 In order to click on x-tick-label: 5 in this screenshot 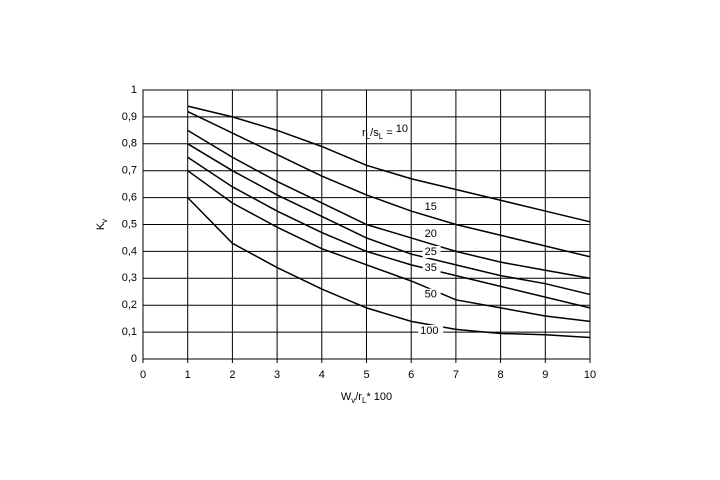, I will do `click(366, 375)`.